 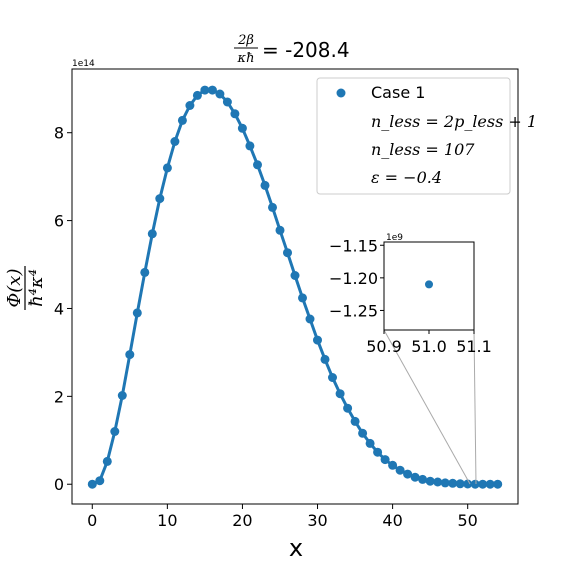 What do you see at coordinates (475, 407) in the screenshot?
I see `inset-connector-right` at bounding box center [475, 407].